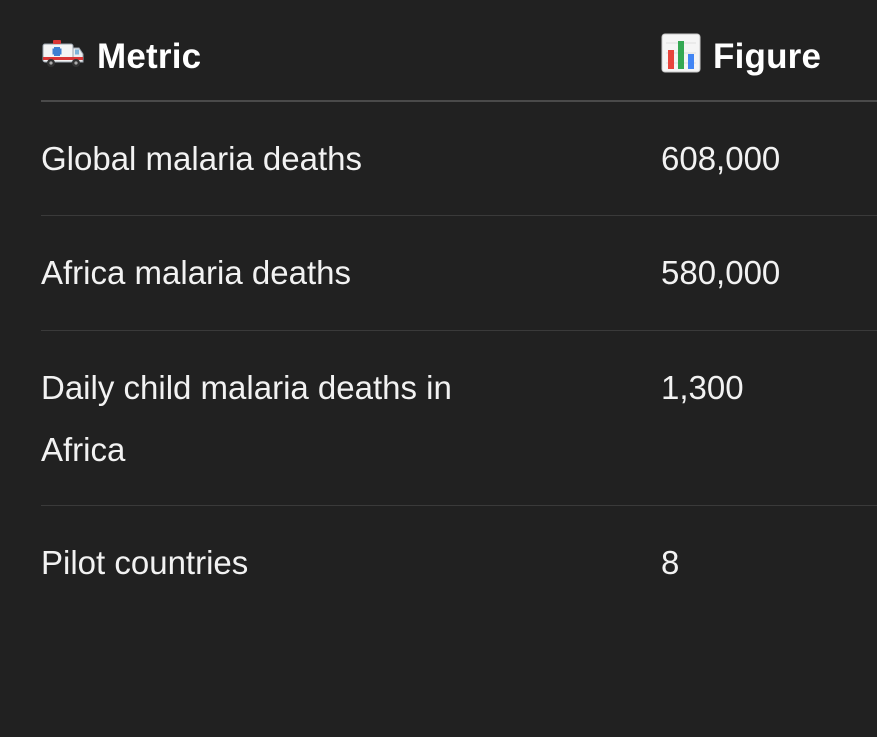 This screenshot has width=877, height=737. I want to click on figure-cell: 8, so click(670, 562).